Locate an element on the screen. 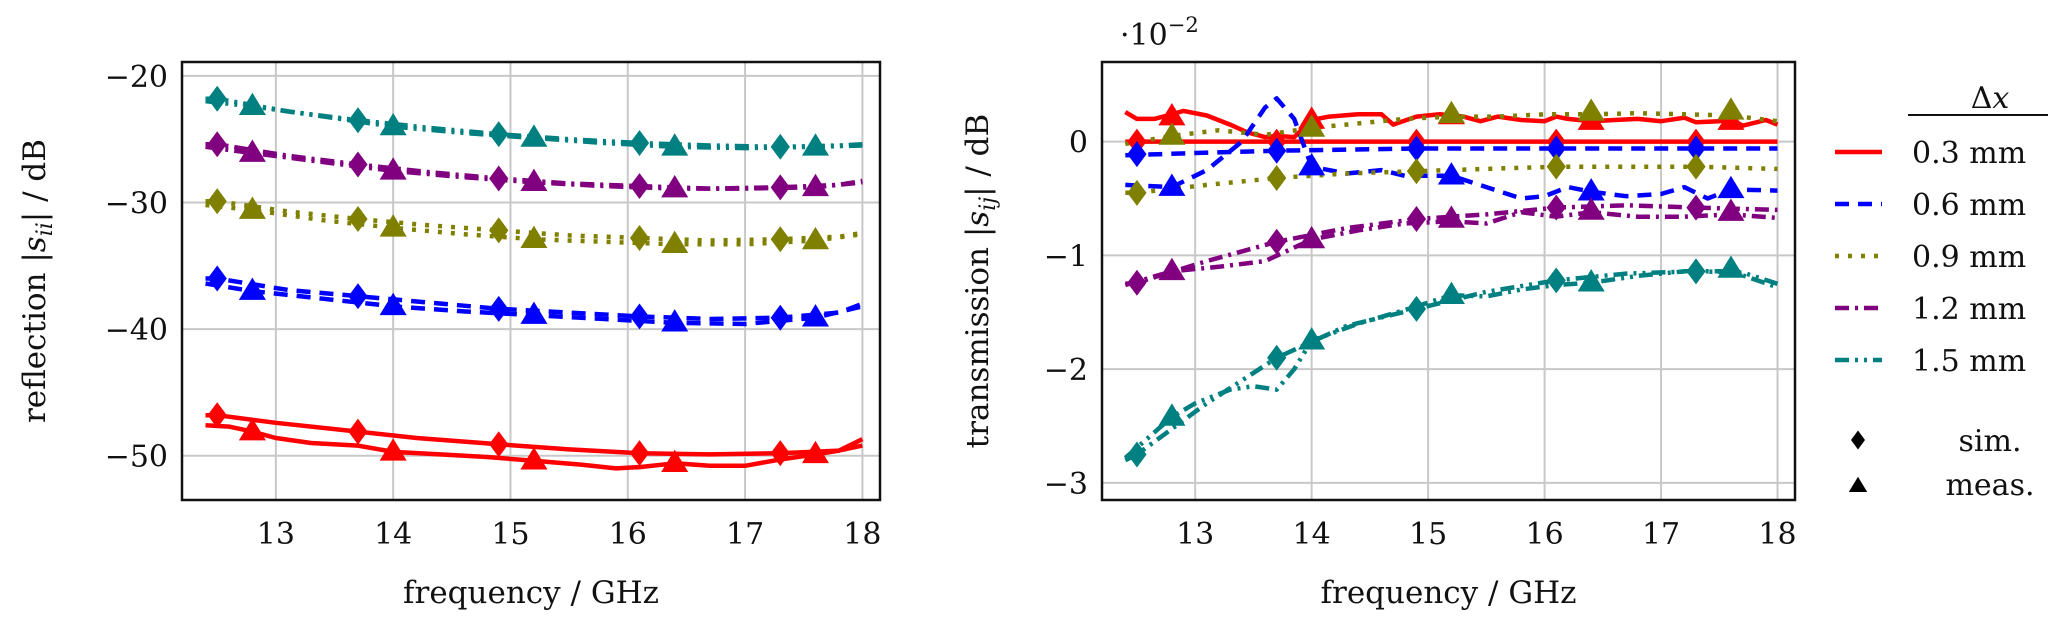 Image resolution: width=2067 pixels, height=635 pixels. transmission-y-scale-factor: ·10−2 is located at coordinates (1159, 33).